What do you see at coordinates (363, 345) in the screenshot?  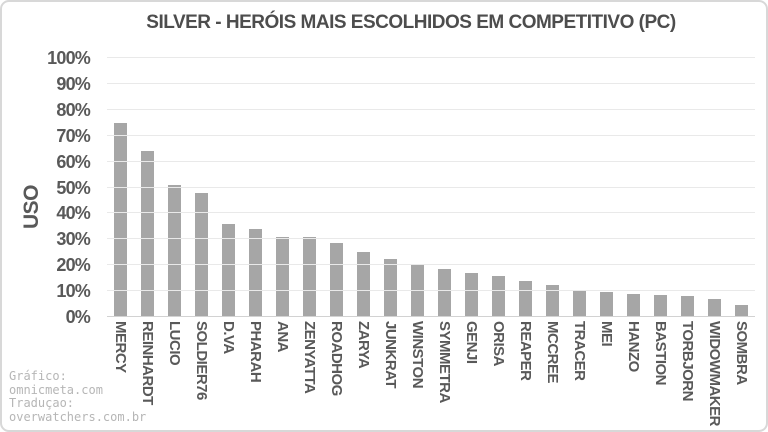 I see `x-label-zarya: ZARYA` at bounding box center [363, 345].